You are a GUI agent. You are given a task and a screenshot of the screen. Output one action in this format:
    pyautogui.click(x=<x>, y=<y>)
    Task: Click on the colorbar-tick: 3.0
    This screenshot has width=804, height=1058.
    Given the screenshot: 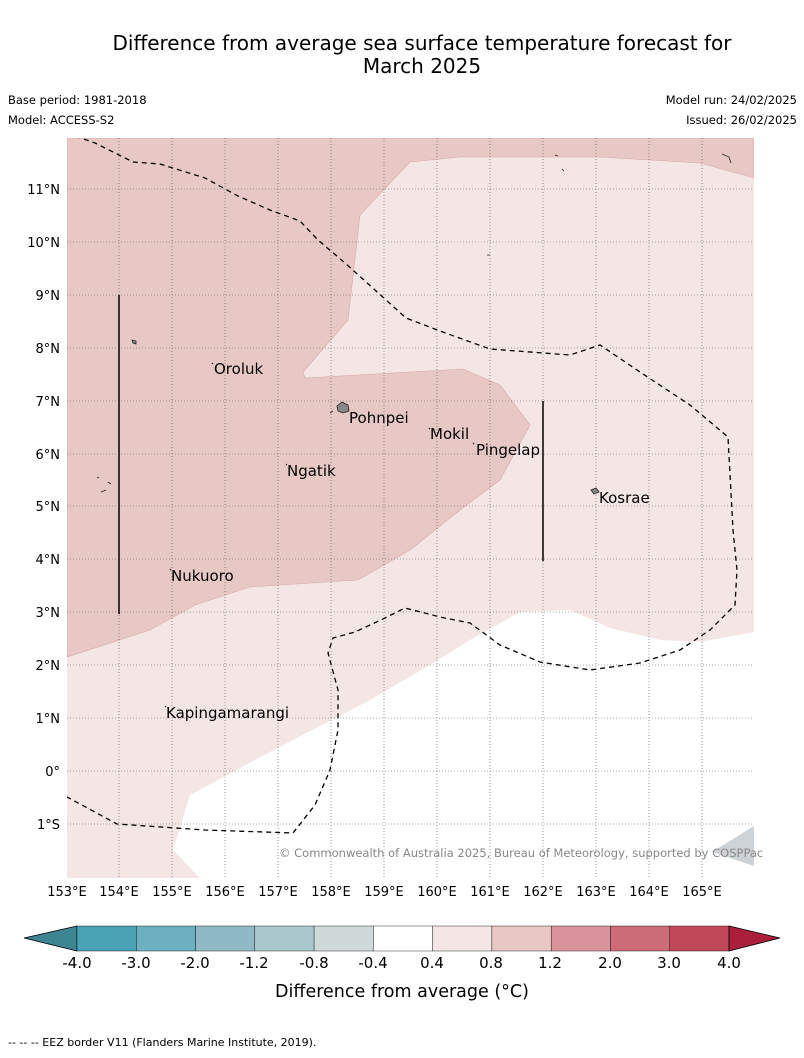 What is the action you would take?
    pyautogui.click(x=669, y=963)
    